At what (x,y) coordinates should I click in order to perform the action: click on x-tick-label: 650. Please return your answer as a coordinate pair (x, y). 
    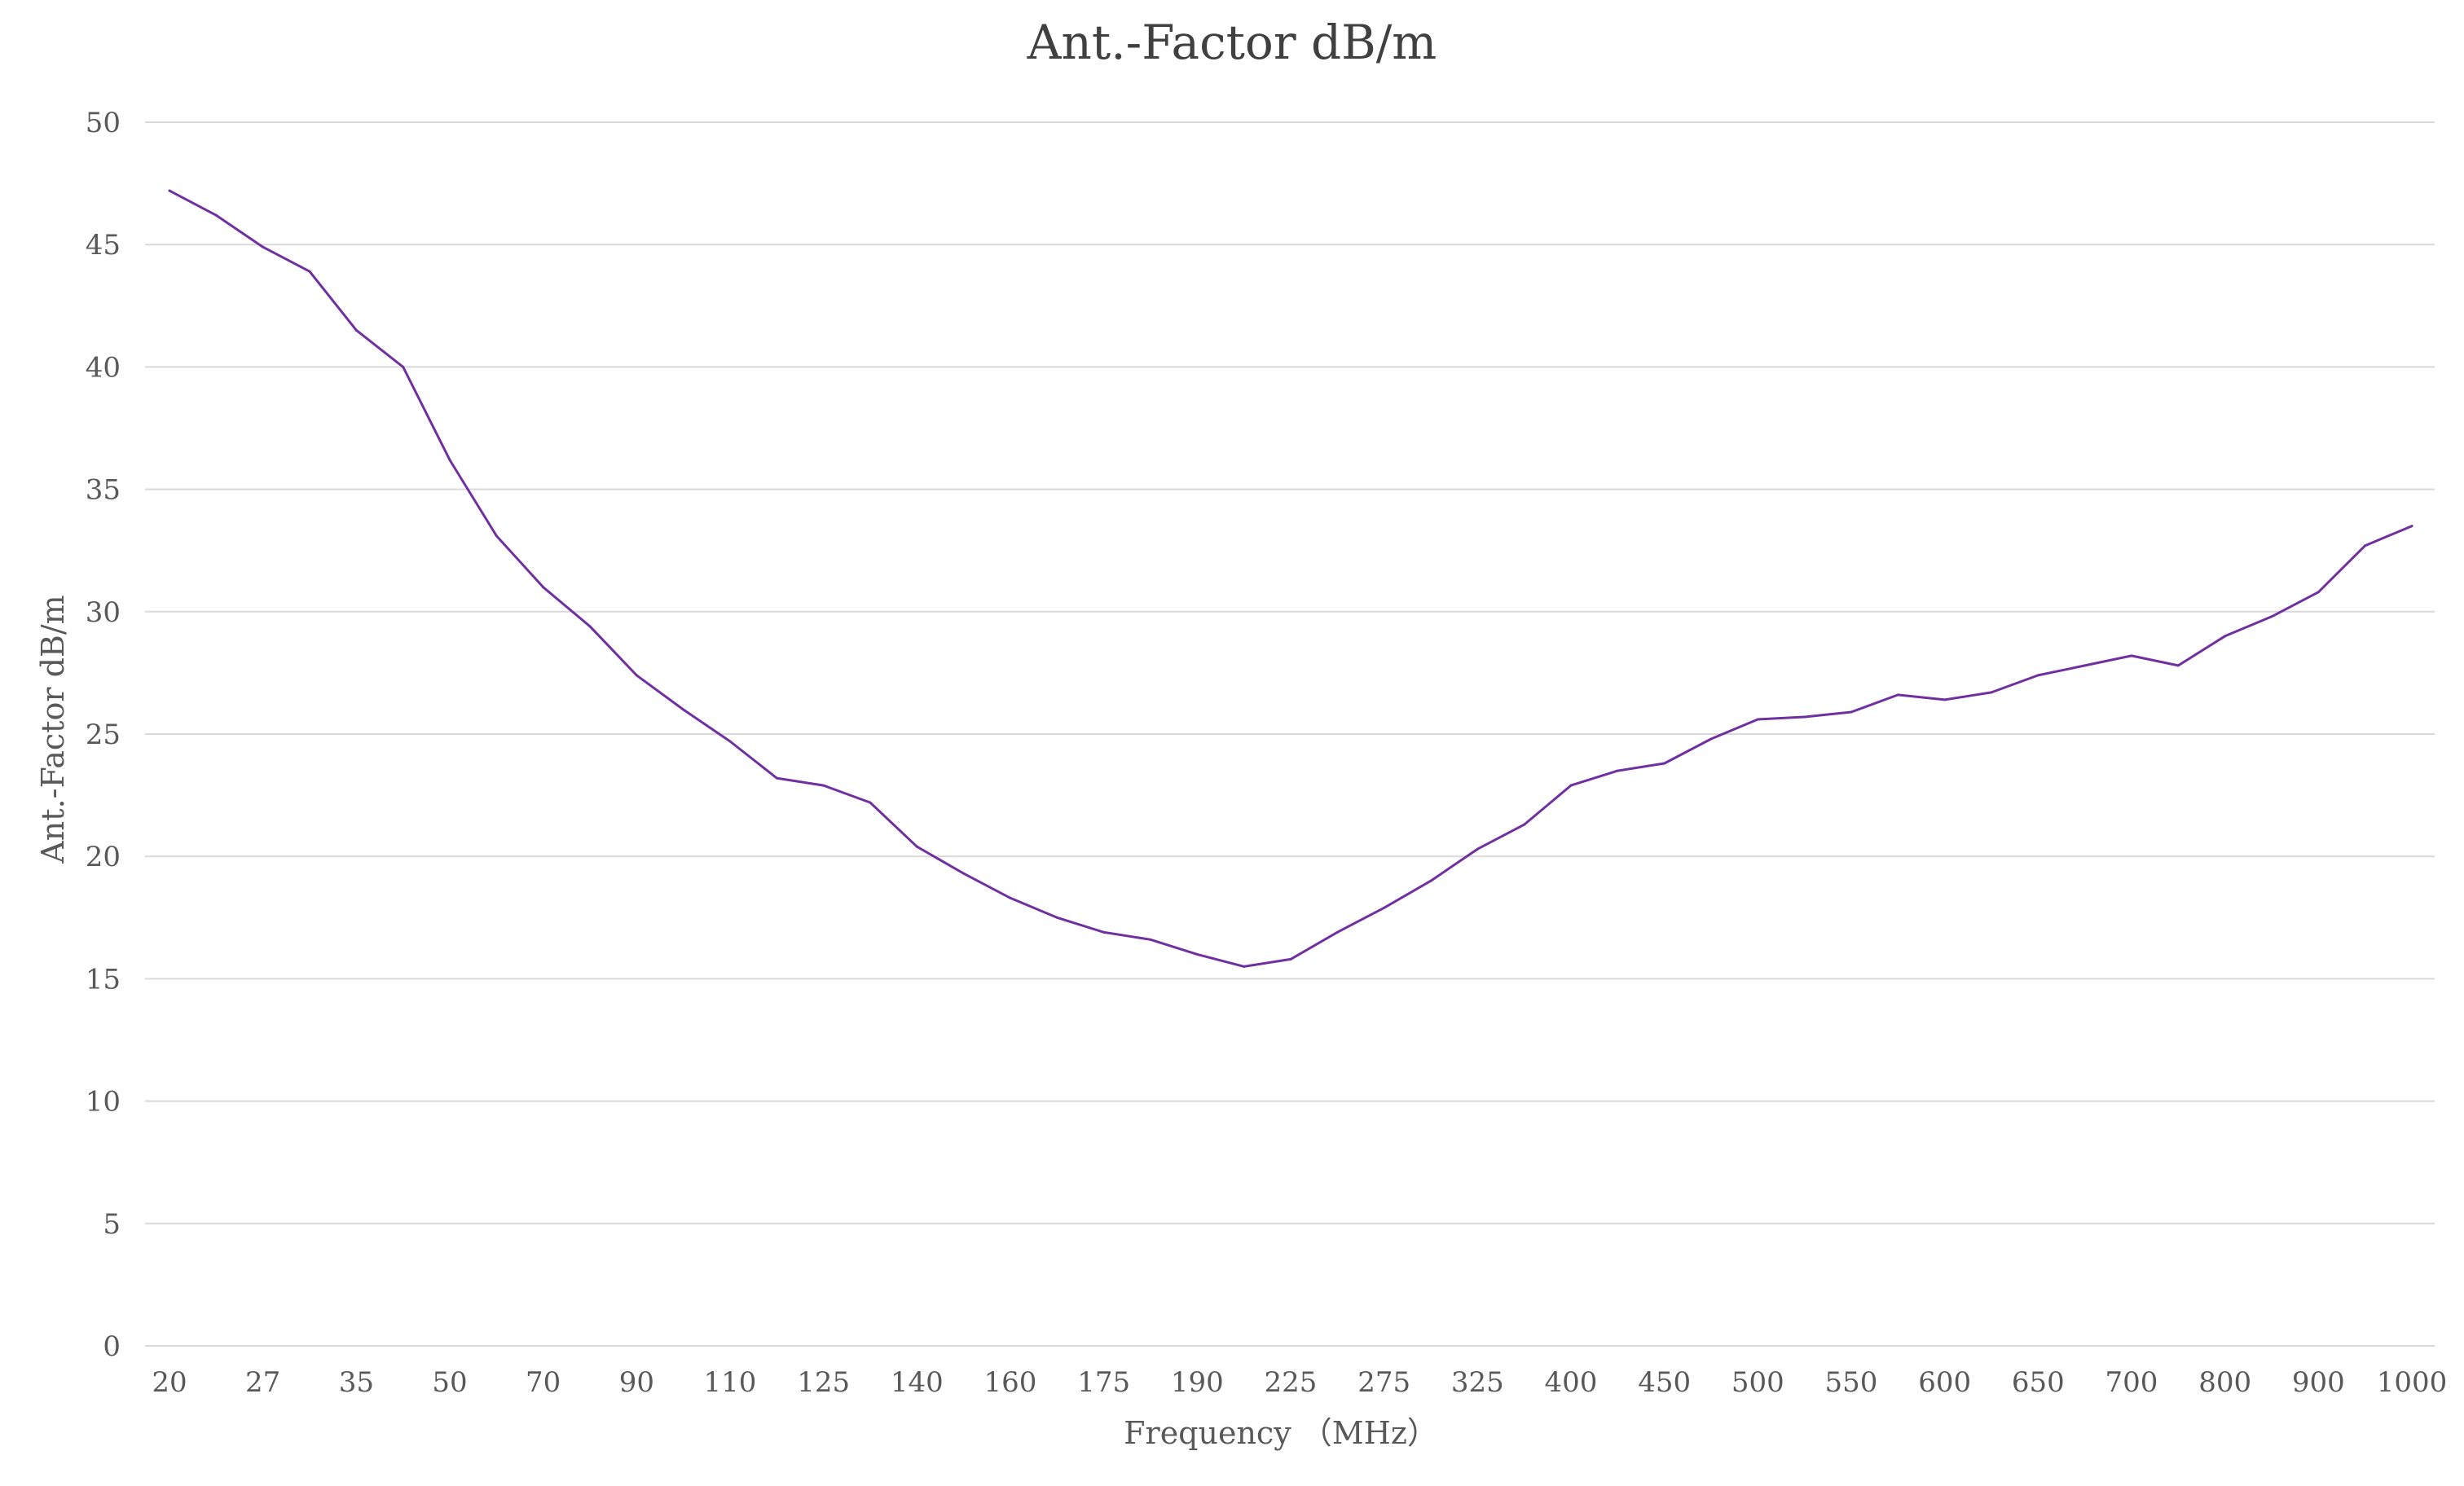
    Looking at the image, I should click on (2038, 1382).